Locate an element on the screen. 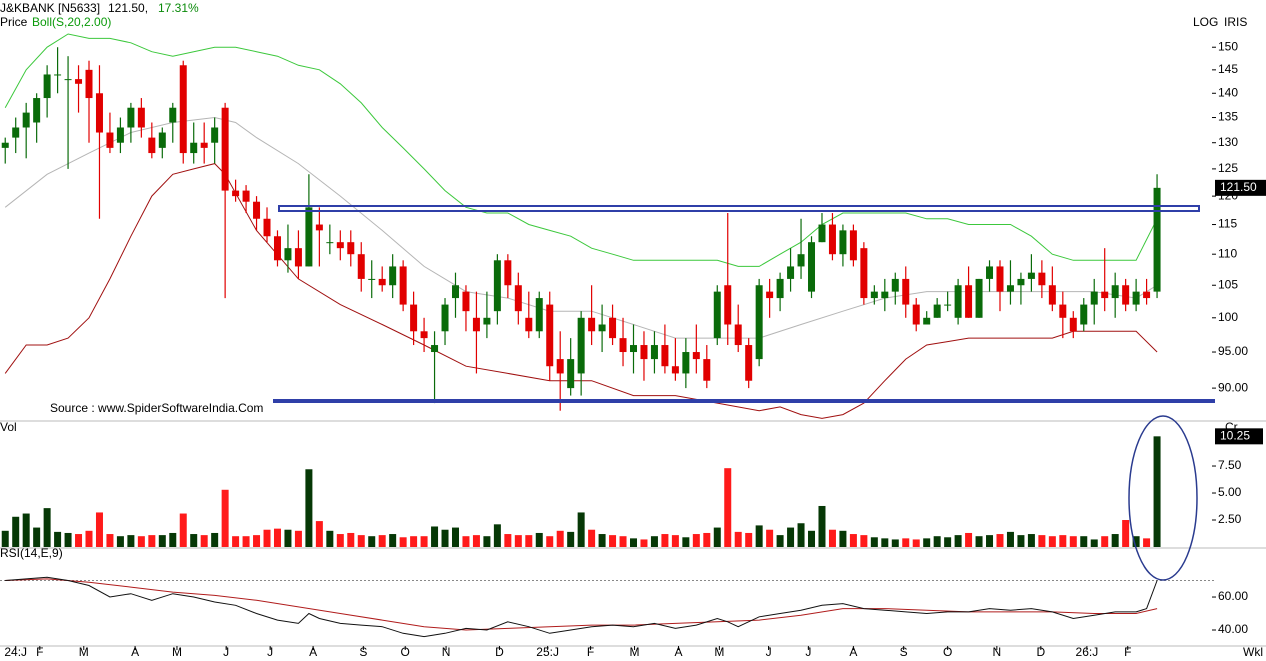 The height and width of the screenshot is (661, 1266). y-tick-label: 2.50 is located at coordinates (1230, 519).